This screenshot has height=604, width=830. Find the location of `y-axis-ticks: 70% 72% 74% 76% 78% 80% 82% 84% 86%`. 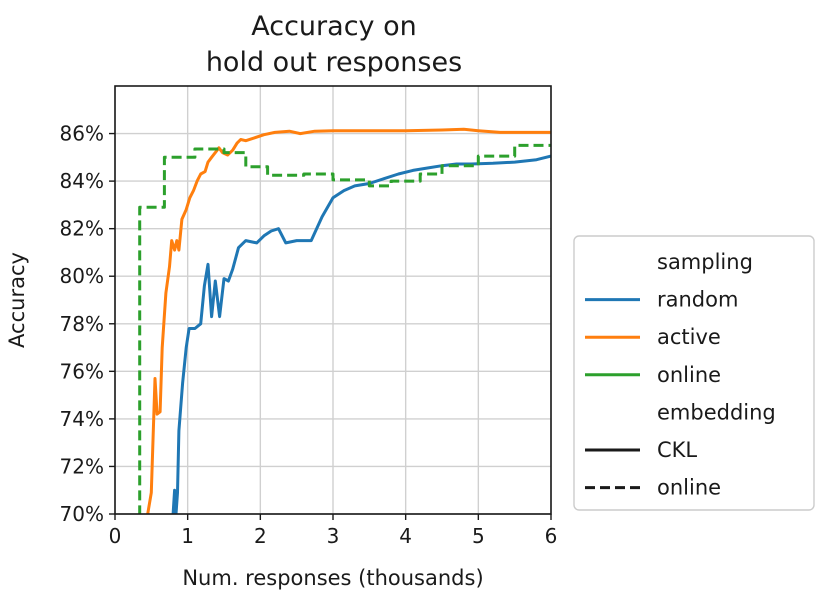

y-axis-ticks: 70% 72% 74% 76% 78% 80% 82% 84% 86% is located at coordinates (87, 324).